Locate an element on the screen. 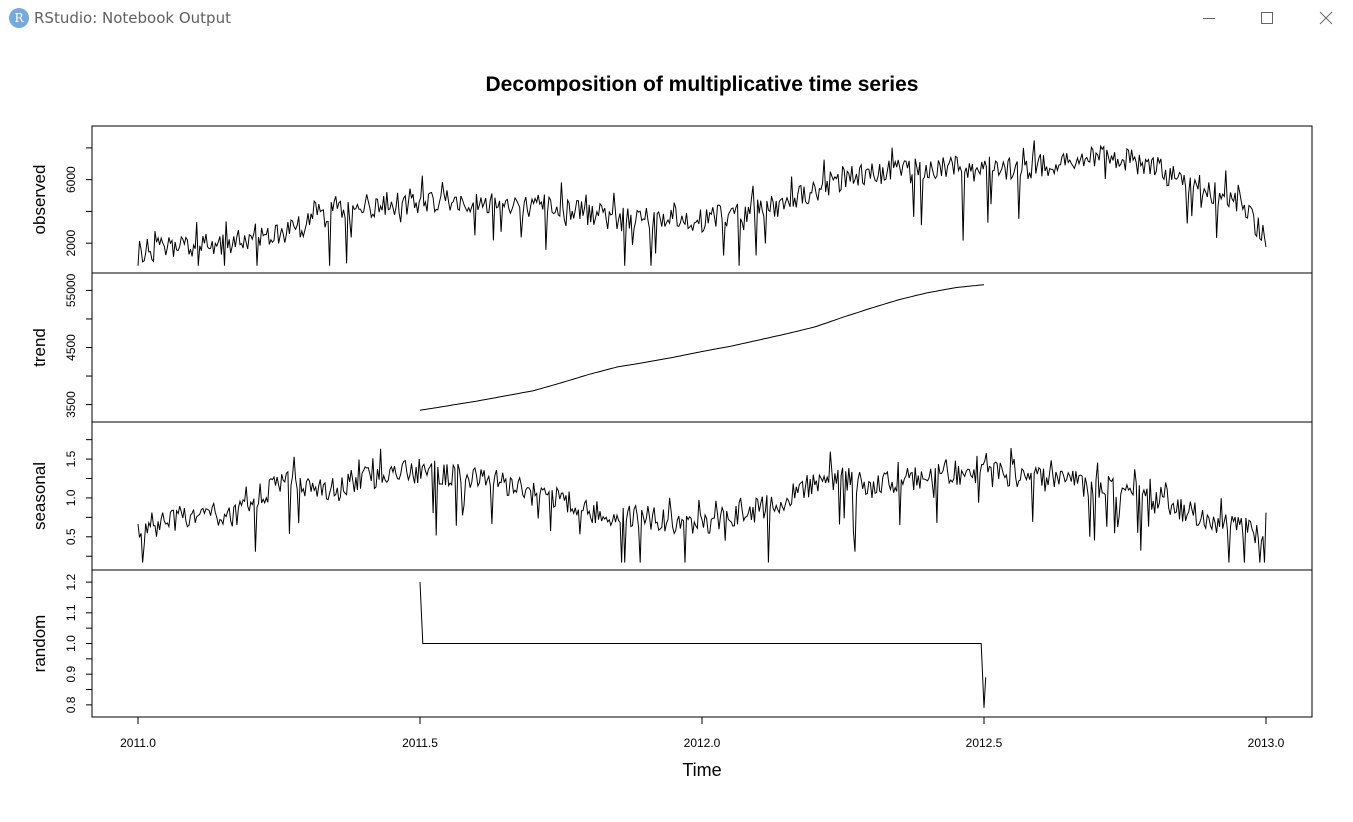  y-tick-label: 55000 is located at coordinates (71, 290).